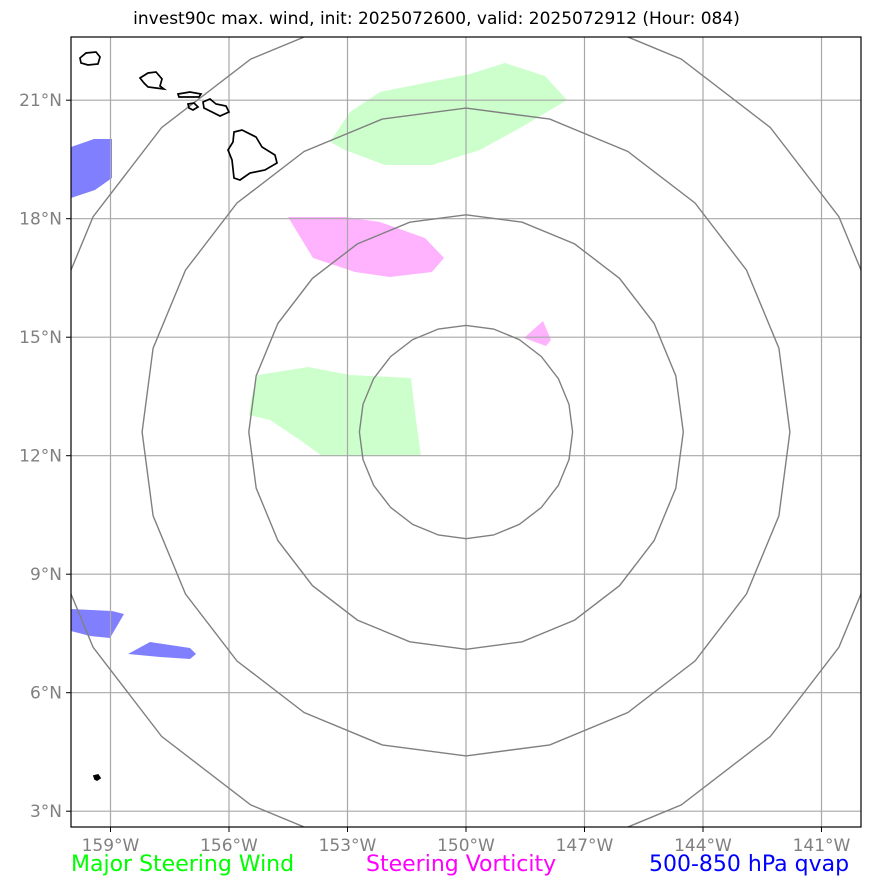 The image size is (873, 891). Describe the element at coordinates (348, 846) in the screenshot. I see `lon-tick-label: 153°W` at that location.